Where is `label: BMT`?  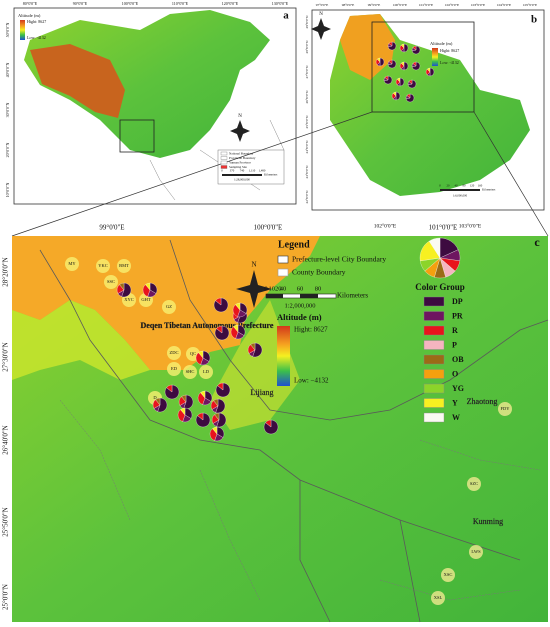 label: BMT is located at coordinates (124, 265).